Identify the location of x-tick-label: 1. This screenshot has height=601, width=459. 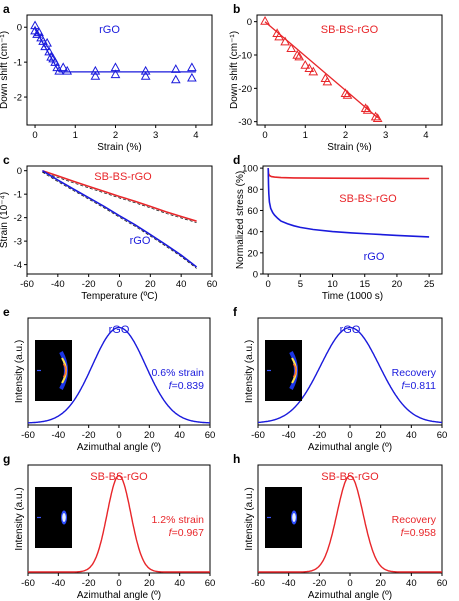
(75, 135).